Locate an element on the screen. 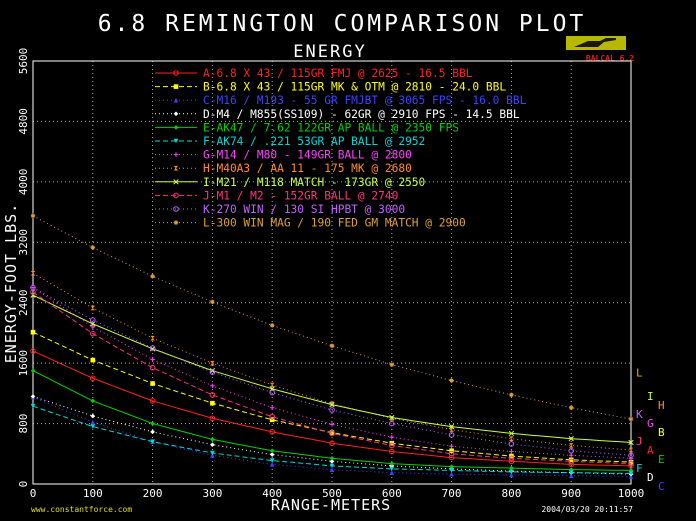  legend-label: K-270 WIN / 130 SI HPBT @ 3000 is located at coordinates (304, 209).